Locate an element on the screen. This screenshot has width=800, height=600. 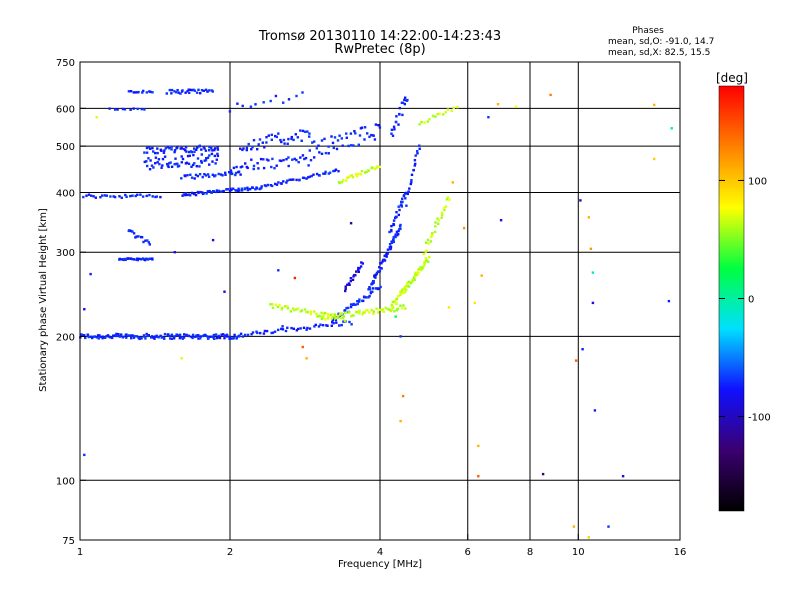
phase-info-heading: Phases is located at coordinates (648, 31).